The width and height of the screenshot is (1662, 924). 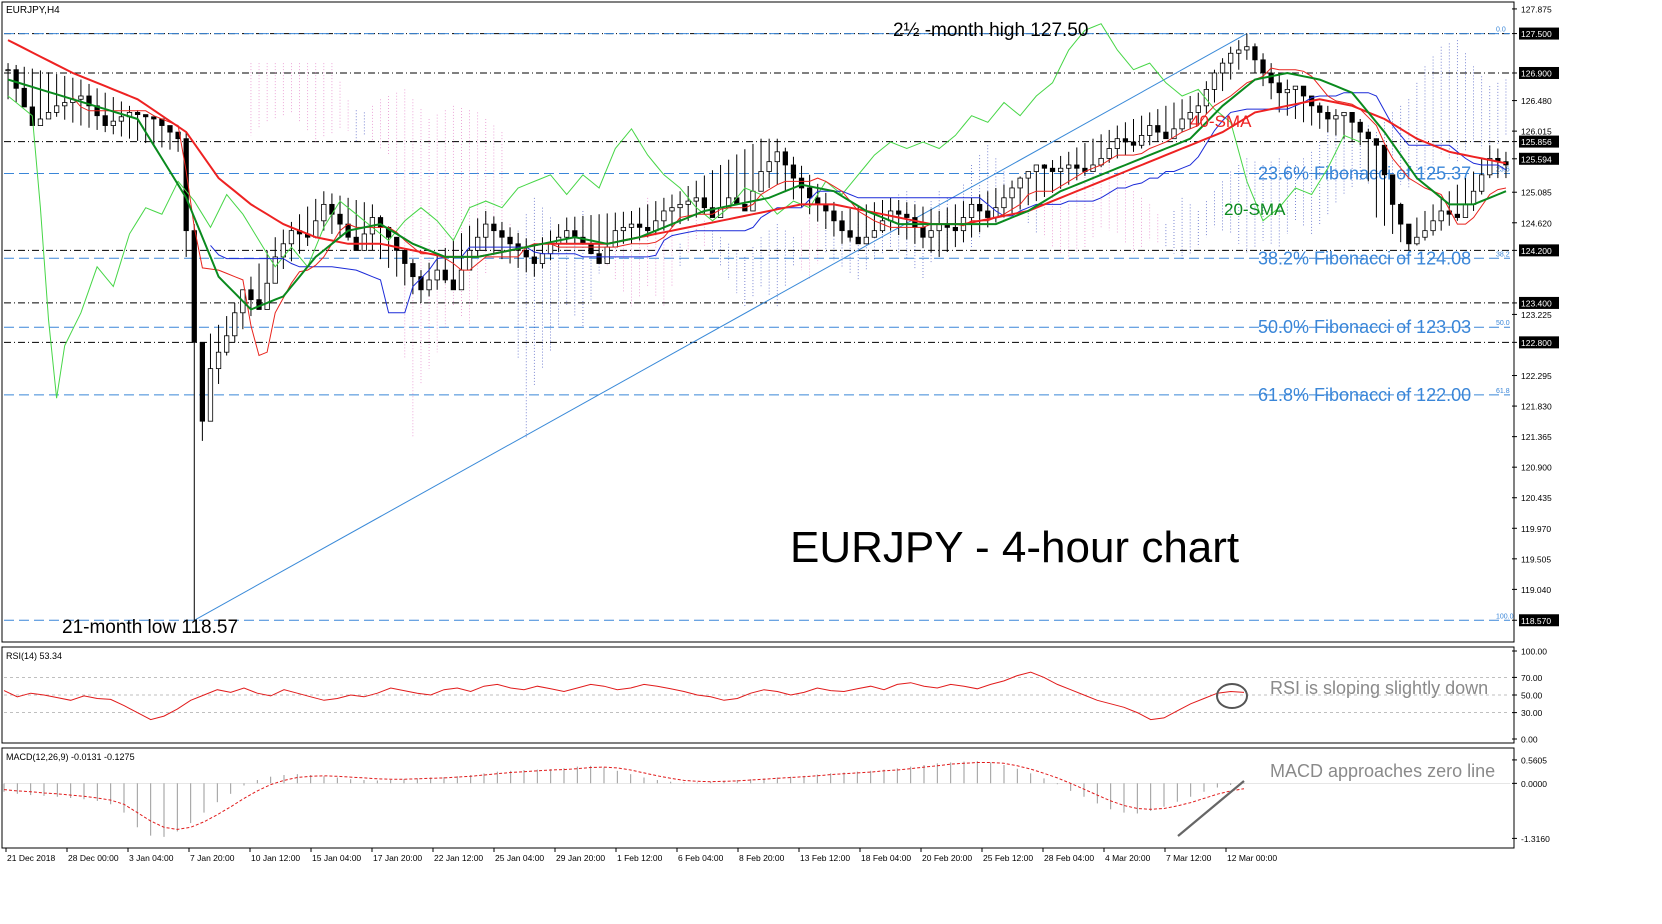 What do you see at coordinates (1221, 121) in the screenshot?
I see `sma40-label: 40-SMA` at bounding box center [1221, 121].